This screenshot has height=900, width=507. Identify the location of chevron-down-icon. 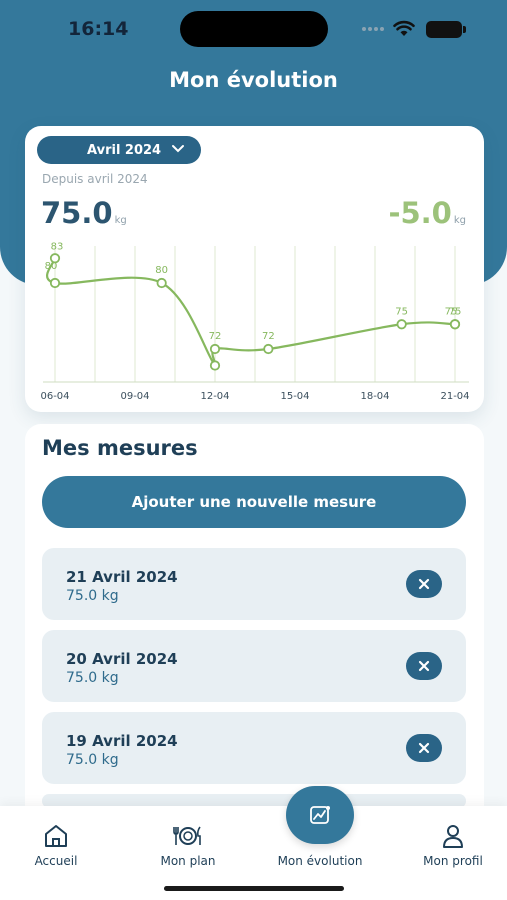
(178, 149).